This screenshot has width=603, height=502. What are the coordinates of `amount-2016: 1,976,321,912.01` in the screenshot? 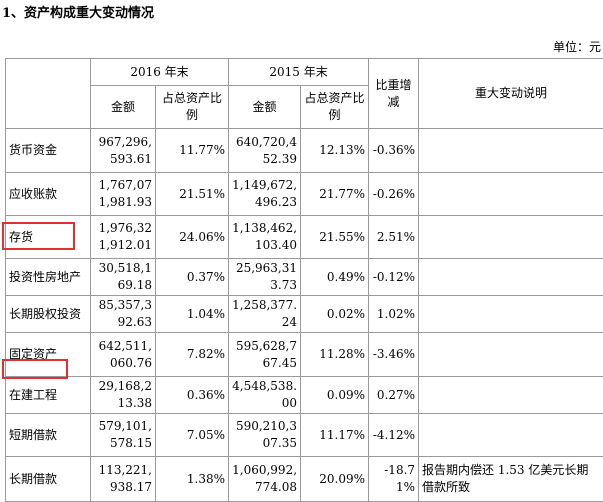 It's located at (123, 237).